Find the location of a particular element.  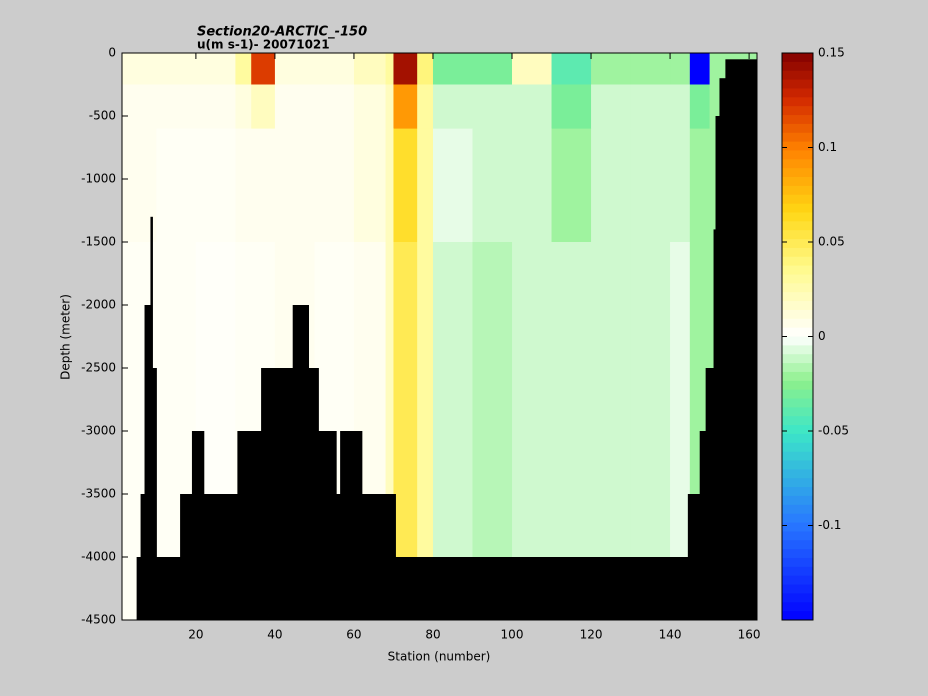

x-axis-label: Station (number) is located at coordinates (439, 657).